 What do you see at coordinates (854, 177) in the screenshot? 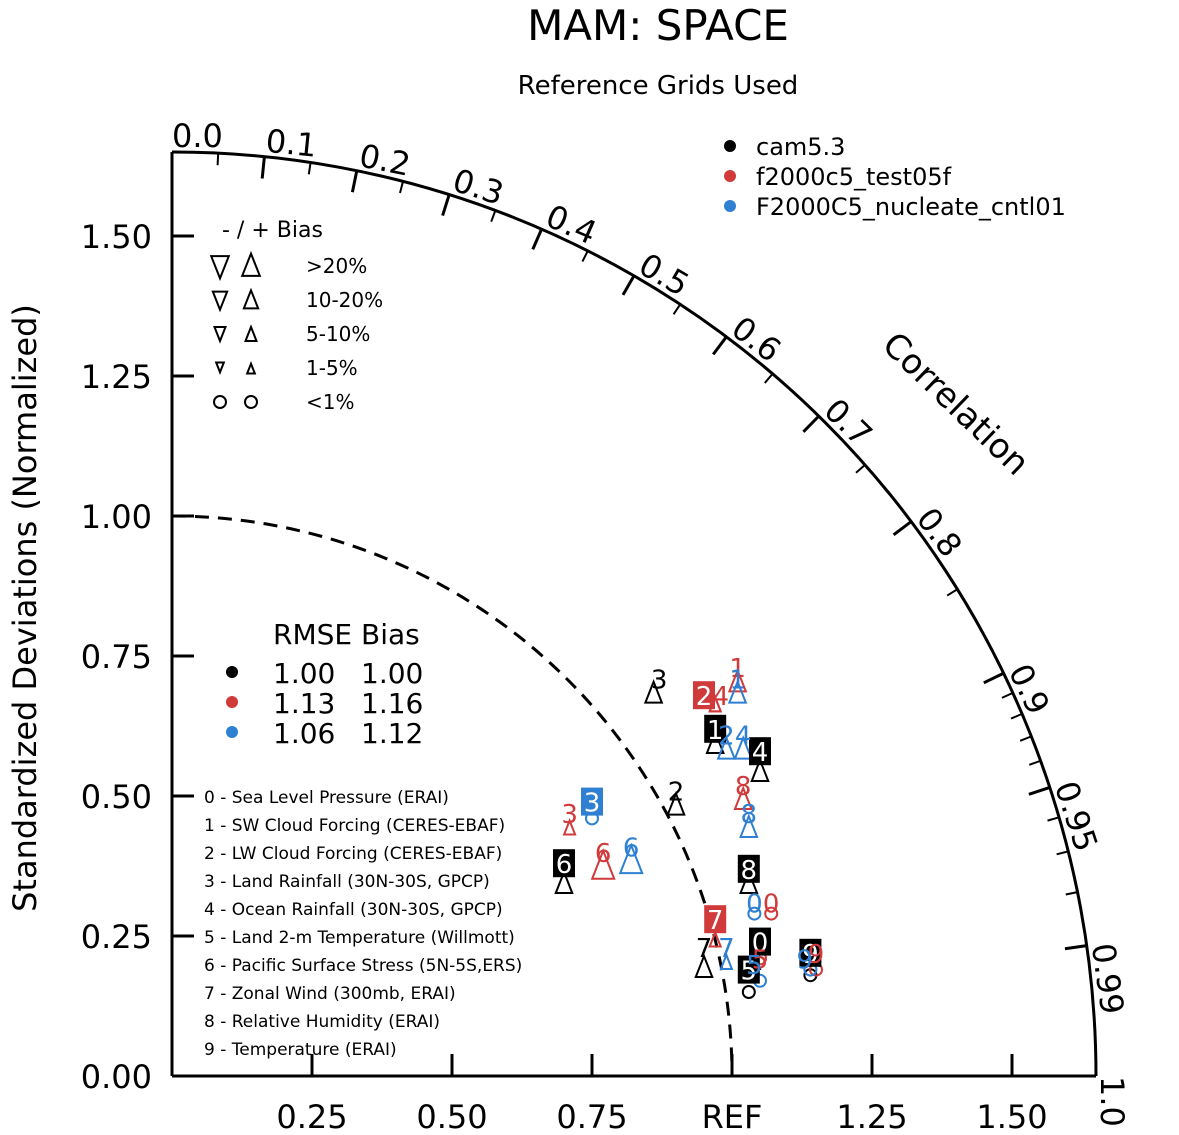
I see `legend-model-name: f2000c5_test05f` at bounding box center [854, 177].